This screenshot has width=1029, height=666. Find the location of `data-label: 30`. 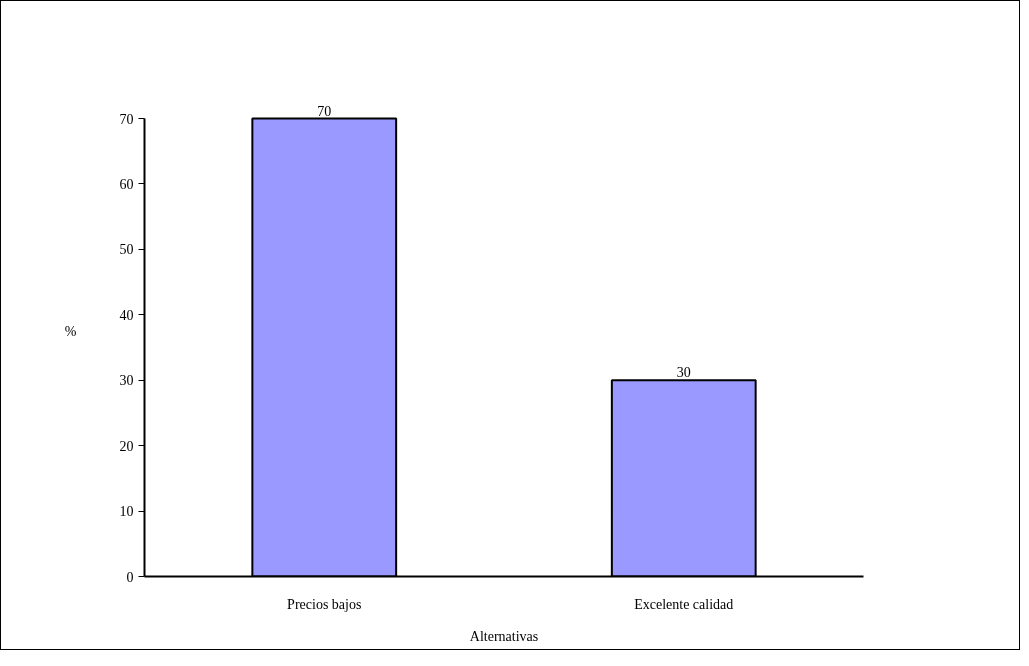

data-label: 30 is located at coordinates (683, 373).